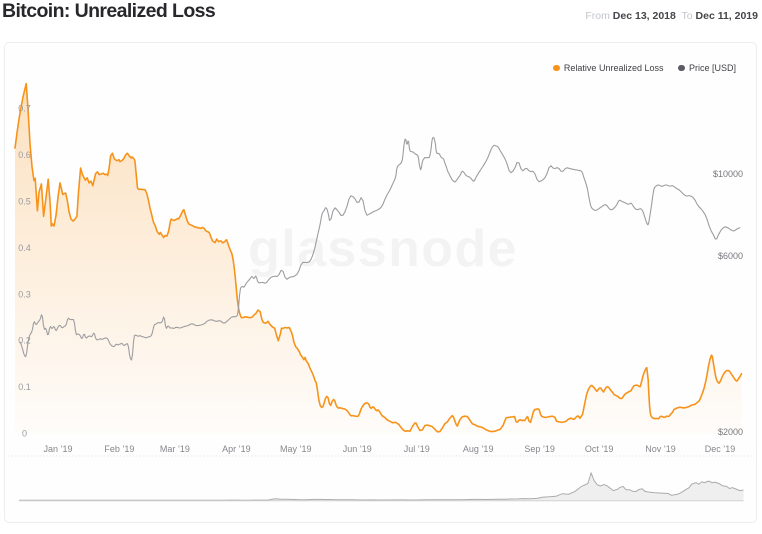  What do you see at coordinates (720, 449) in the screenshot?
I see `svg-text: Dec ’19` at bounding box center [720, 449].